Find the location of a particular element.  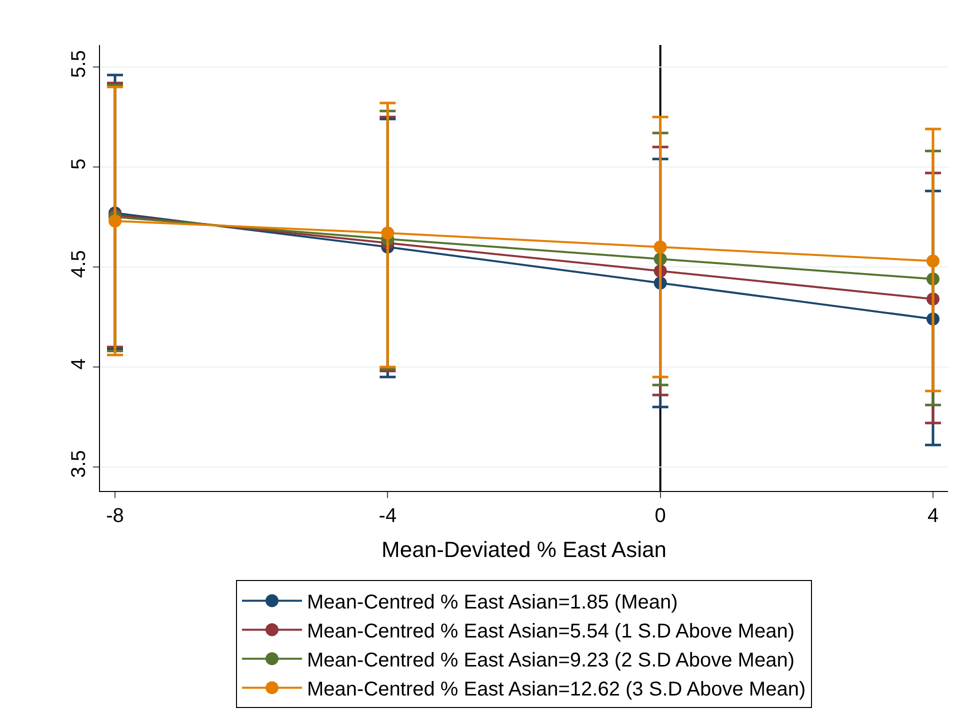

x-tick-label: -4 is located at coordinates (387, 516).